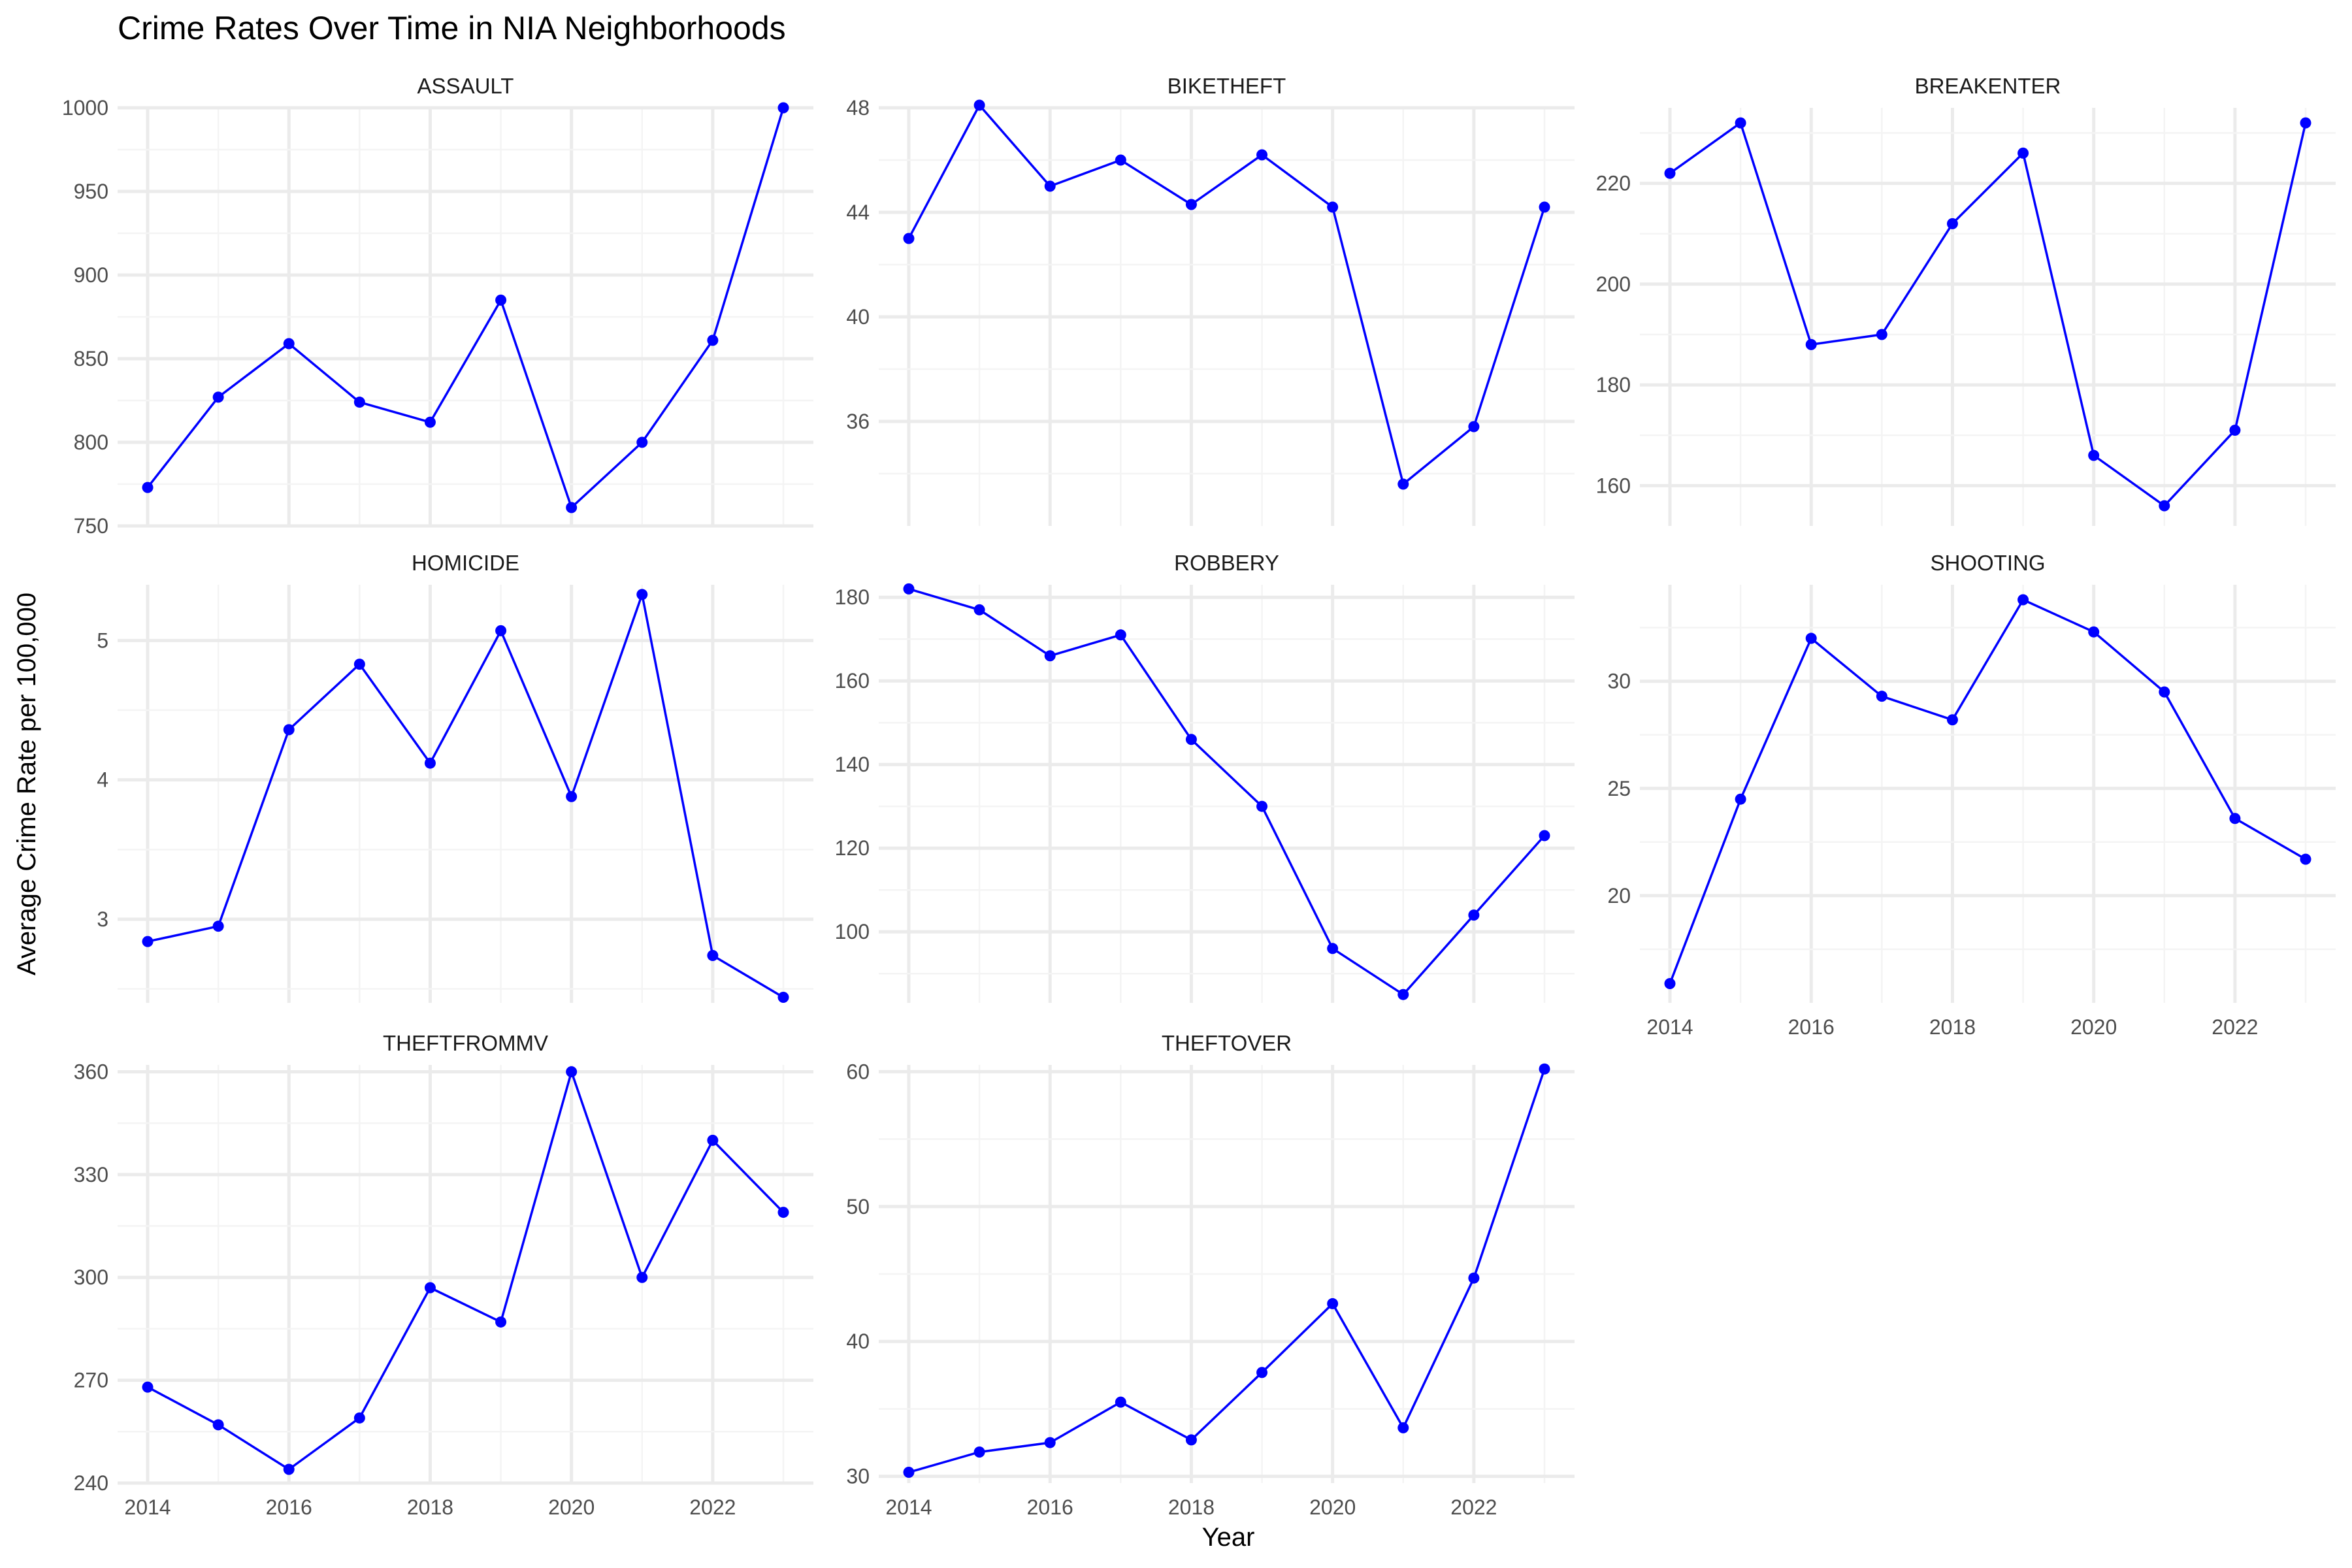 The width and height of the screenshot is (2352, 1568). Describe the element at coordinates (1228, 1537) in the screenshot. I see `x-axis-title: Year` at that location.